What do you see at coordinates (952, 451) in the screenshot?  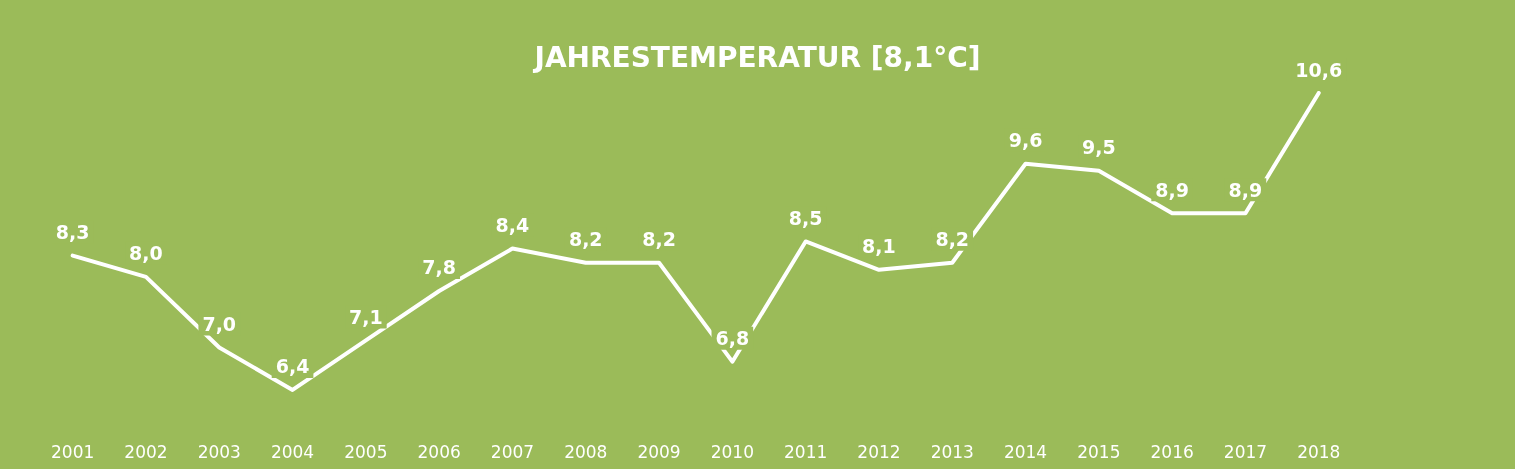 I see `x-tick-label: 2013` at bounding box center [952, 451].